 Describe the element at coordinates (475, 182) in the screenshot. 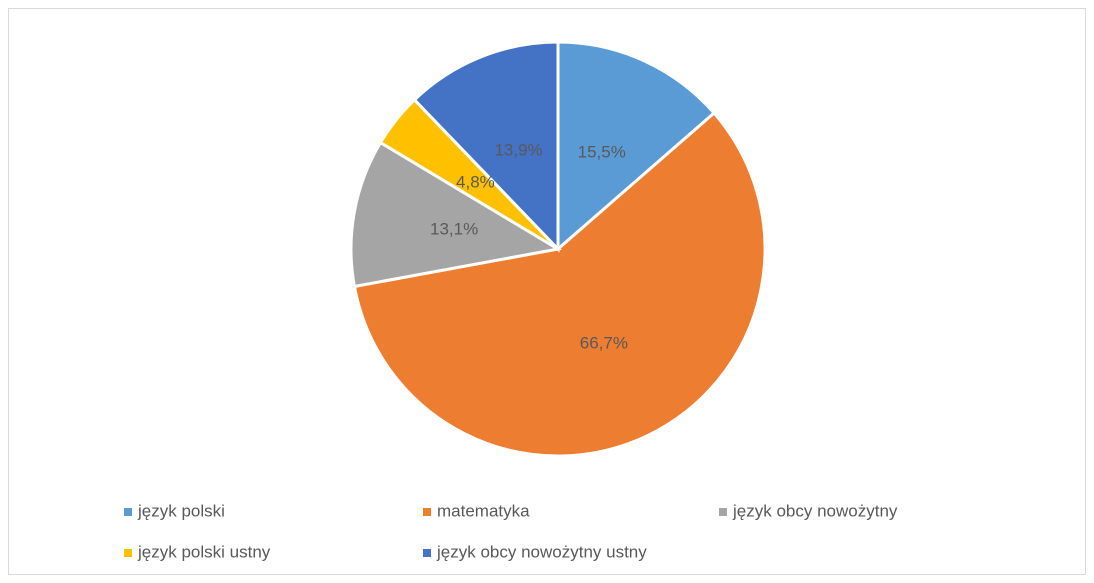

I see `data-label: 4,8%` at that location.